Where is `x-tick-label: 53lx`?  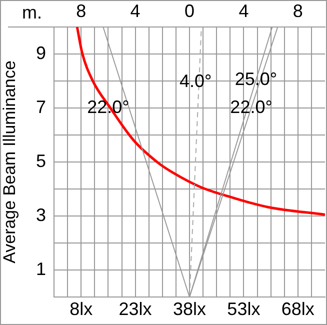
x-tick-label: 53lx is located at coordinates (243, 308).